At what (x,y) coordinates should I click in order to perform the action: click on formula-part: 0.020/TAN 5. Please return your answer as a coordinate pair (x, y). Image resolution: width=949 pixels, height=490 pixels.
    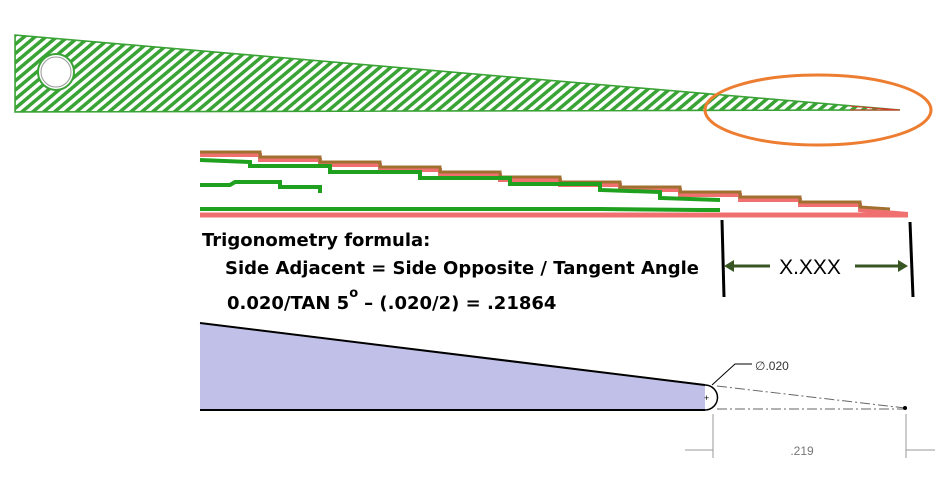
    Looking at the image, I should click on (288, 303).